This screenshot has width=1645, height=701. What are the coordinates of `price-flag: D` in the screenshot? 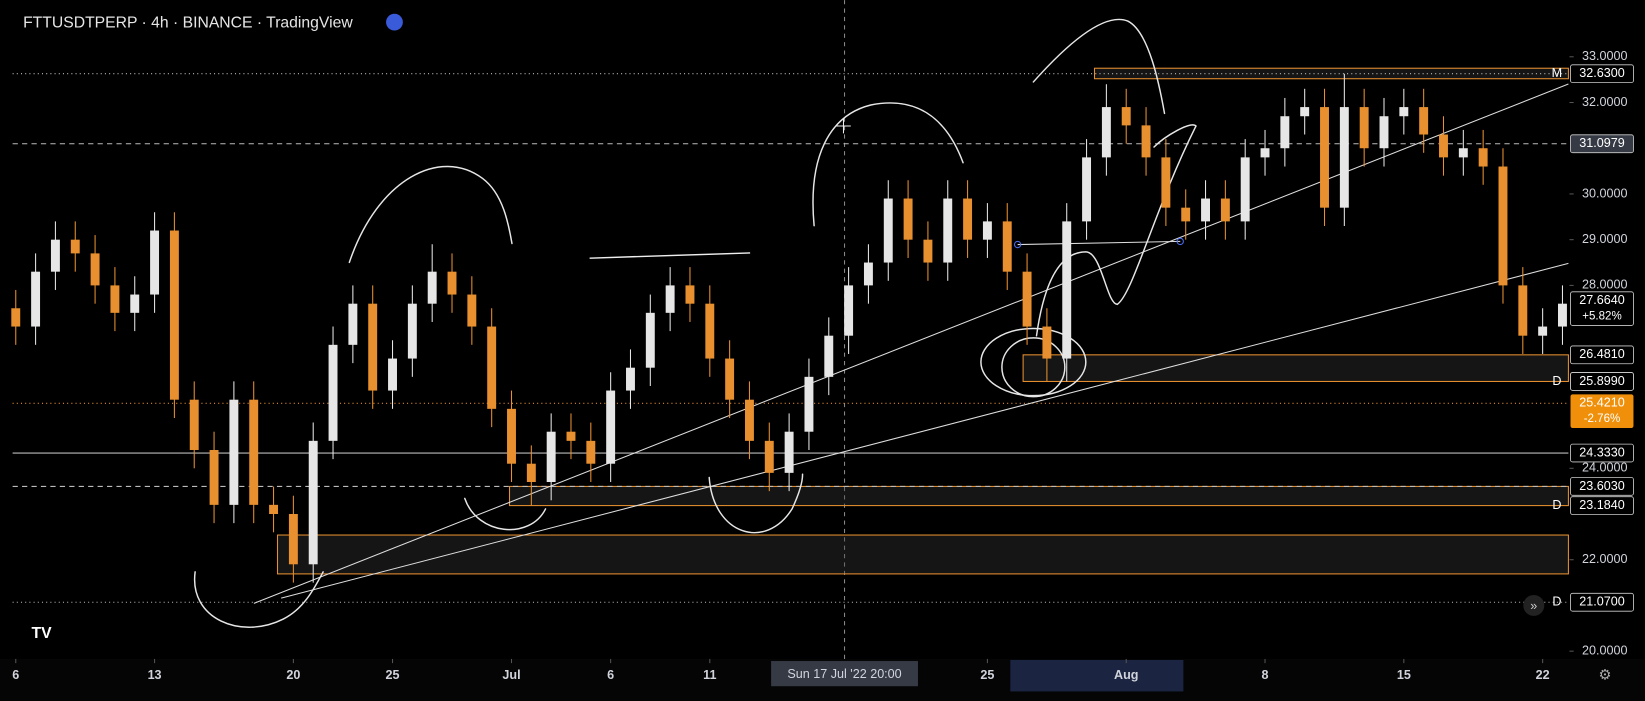 It's located at (1556, 505).